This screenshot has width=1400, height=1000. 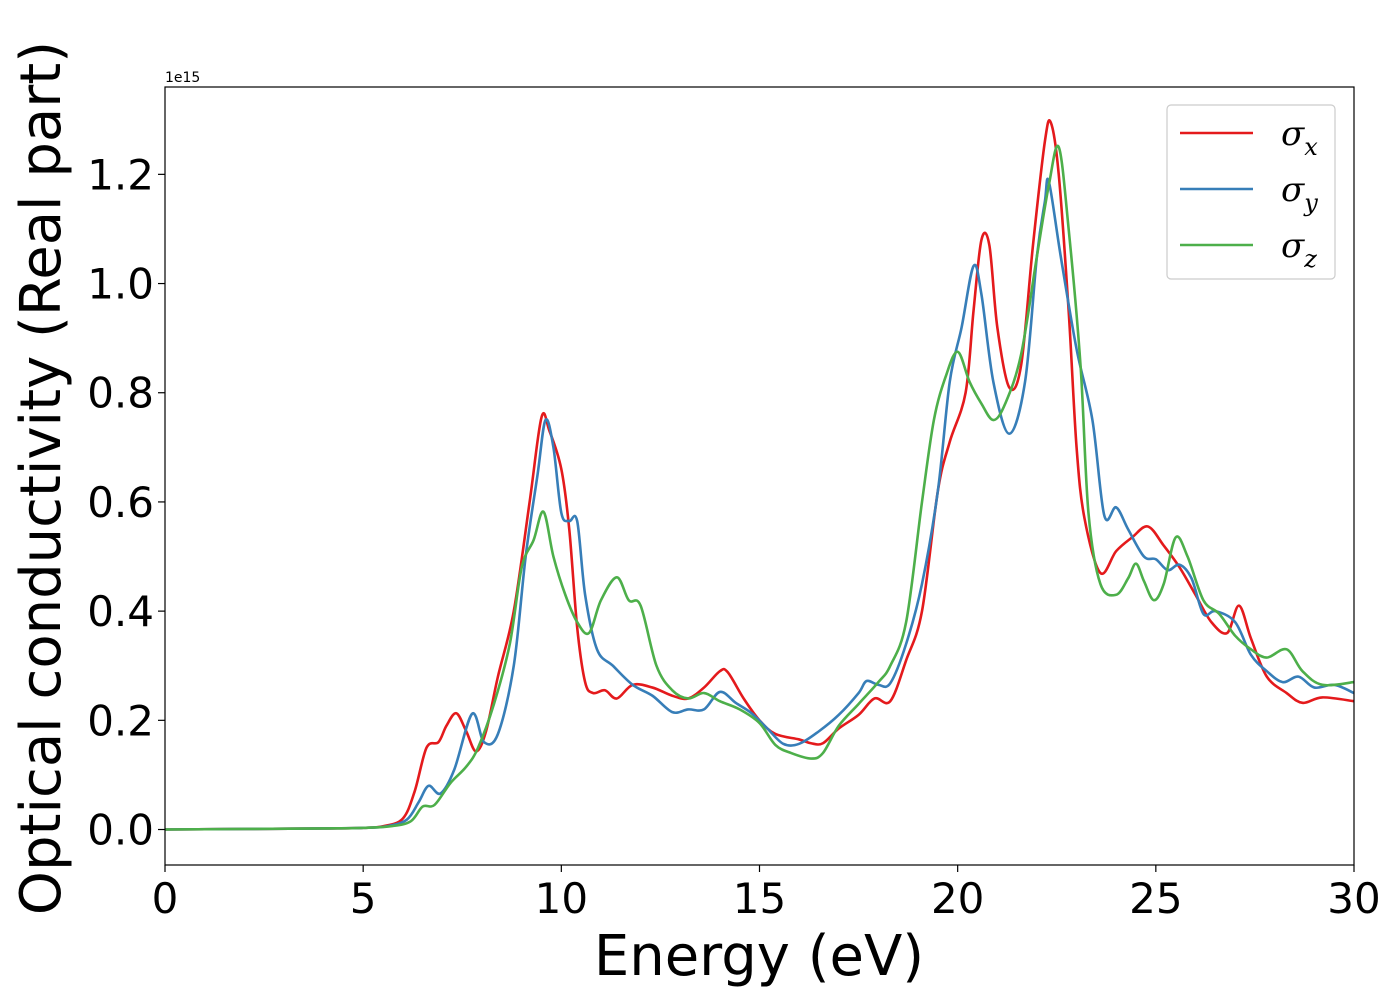 What do you see at coordinates (120, 284) in the screenshot?
I see `y-tick-label: 1.0` at bounding box center [120, 284].